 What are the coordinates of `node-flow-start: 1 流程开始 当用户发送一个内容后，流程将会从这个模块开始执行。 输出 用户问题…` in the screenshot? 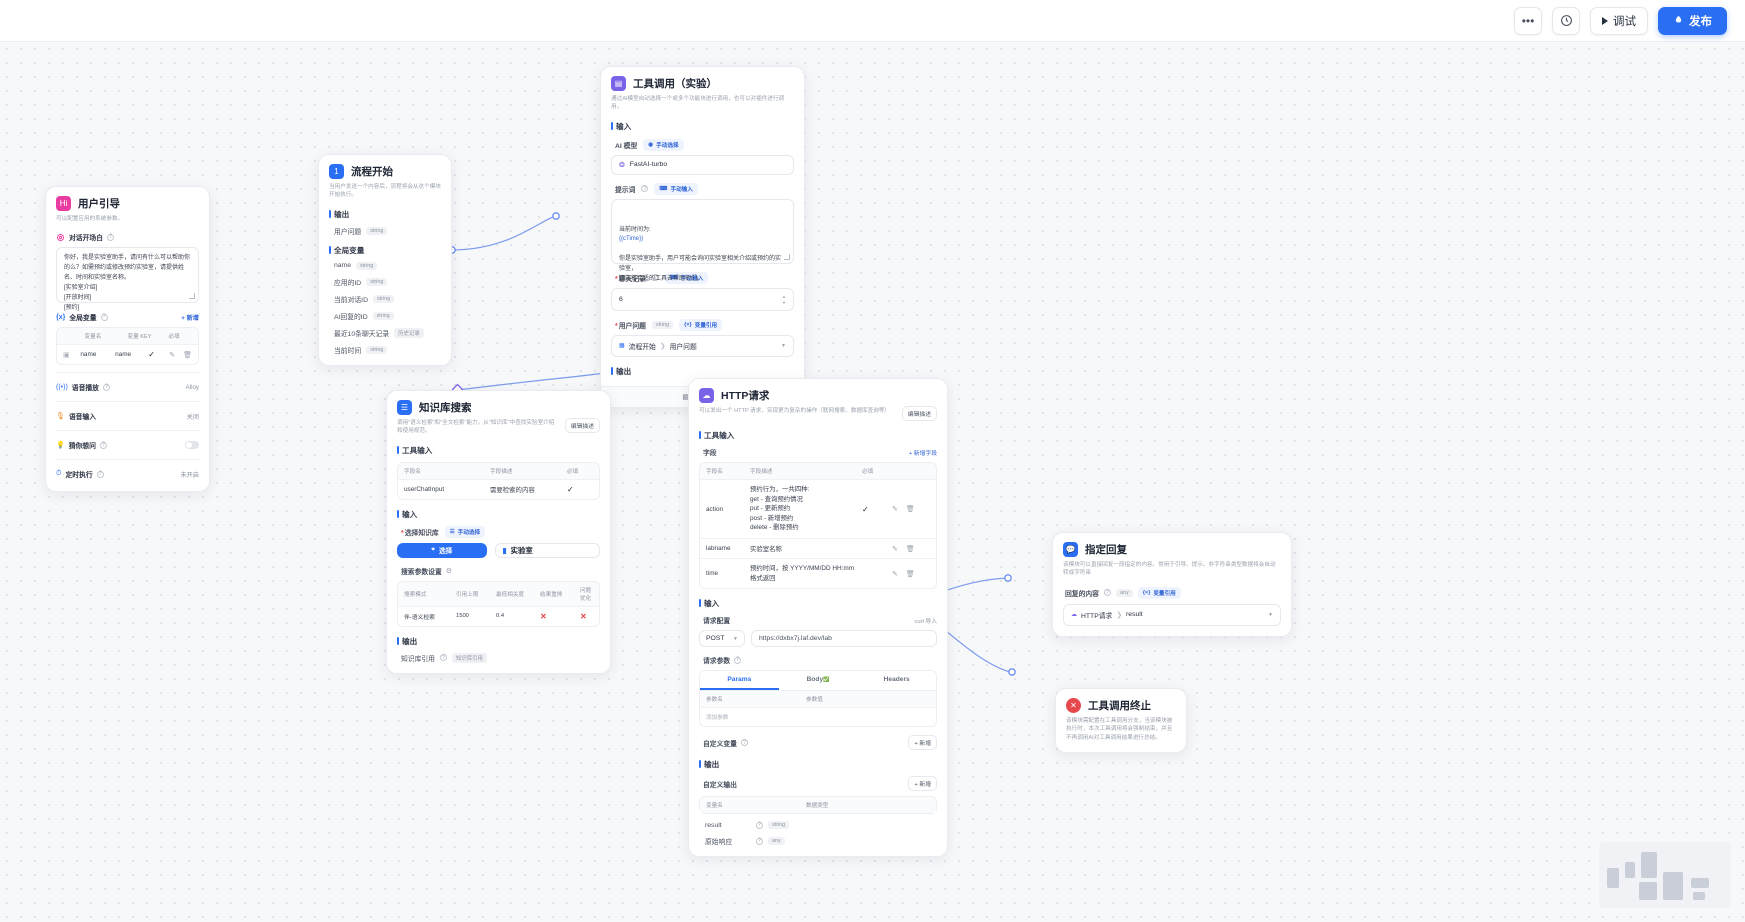 It's located at (385, 260).